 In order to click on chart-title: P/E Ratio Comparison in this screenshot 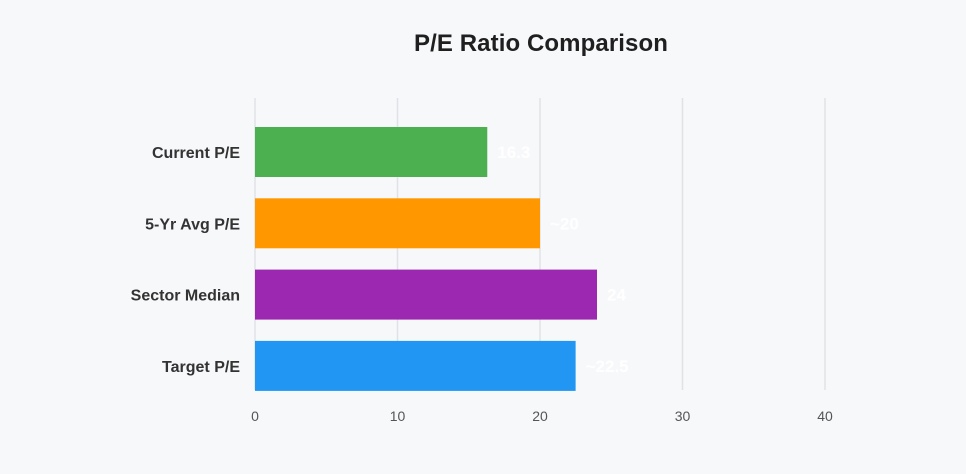, I will do `click(541, 43)`.